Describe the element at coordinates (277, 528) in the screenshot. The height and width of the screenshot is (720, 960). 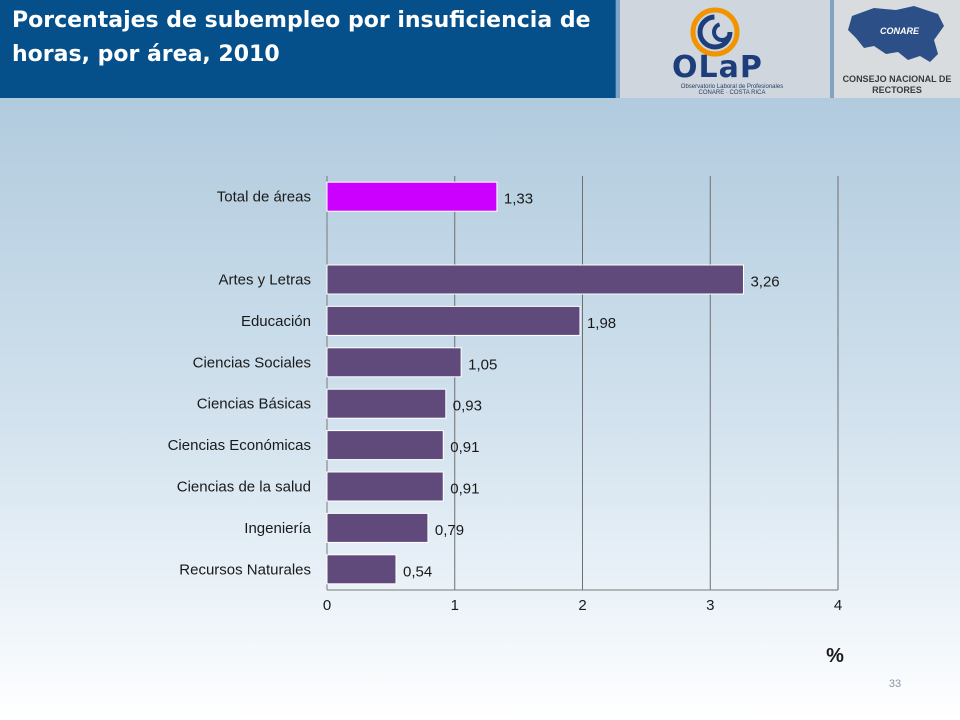
I see `category-label: Ingeniería` at that location.